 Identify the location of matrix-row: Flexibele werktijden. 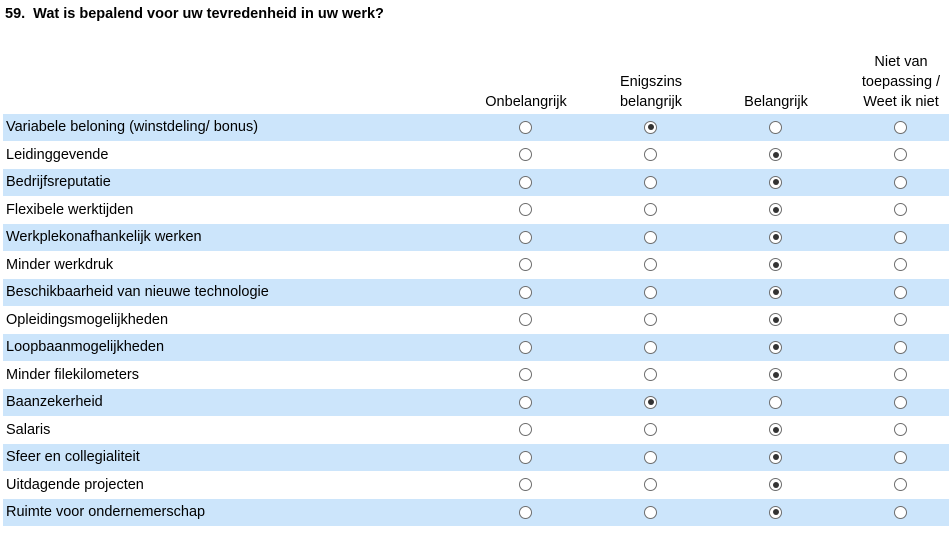
(476, 210).